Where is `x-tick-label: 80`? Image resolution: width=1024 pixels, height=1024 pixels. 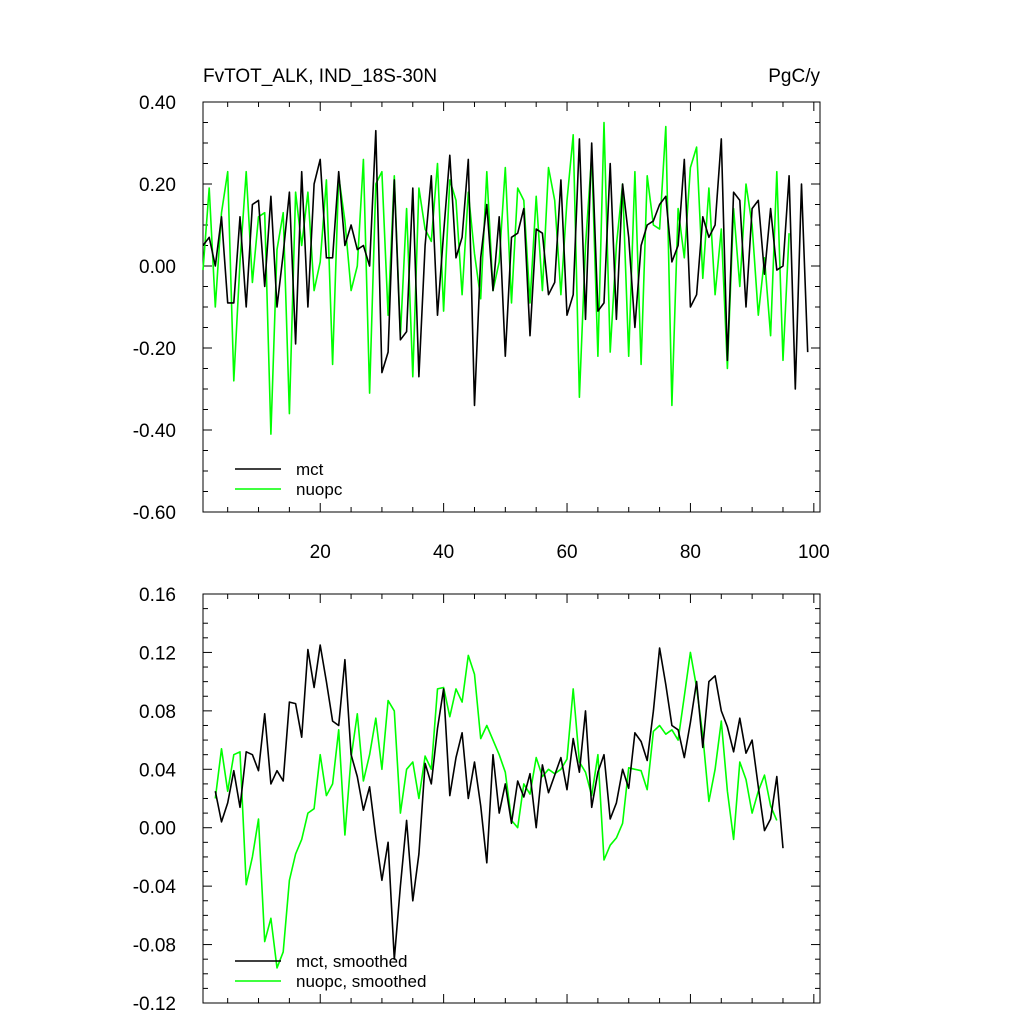
x-tick-label: 80 is located at coordinates (690, 552).